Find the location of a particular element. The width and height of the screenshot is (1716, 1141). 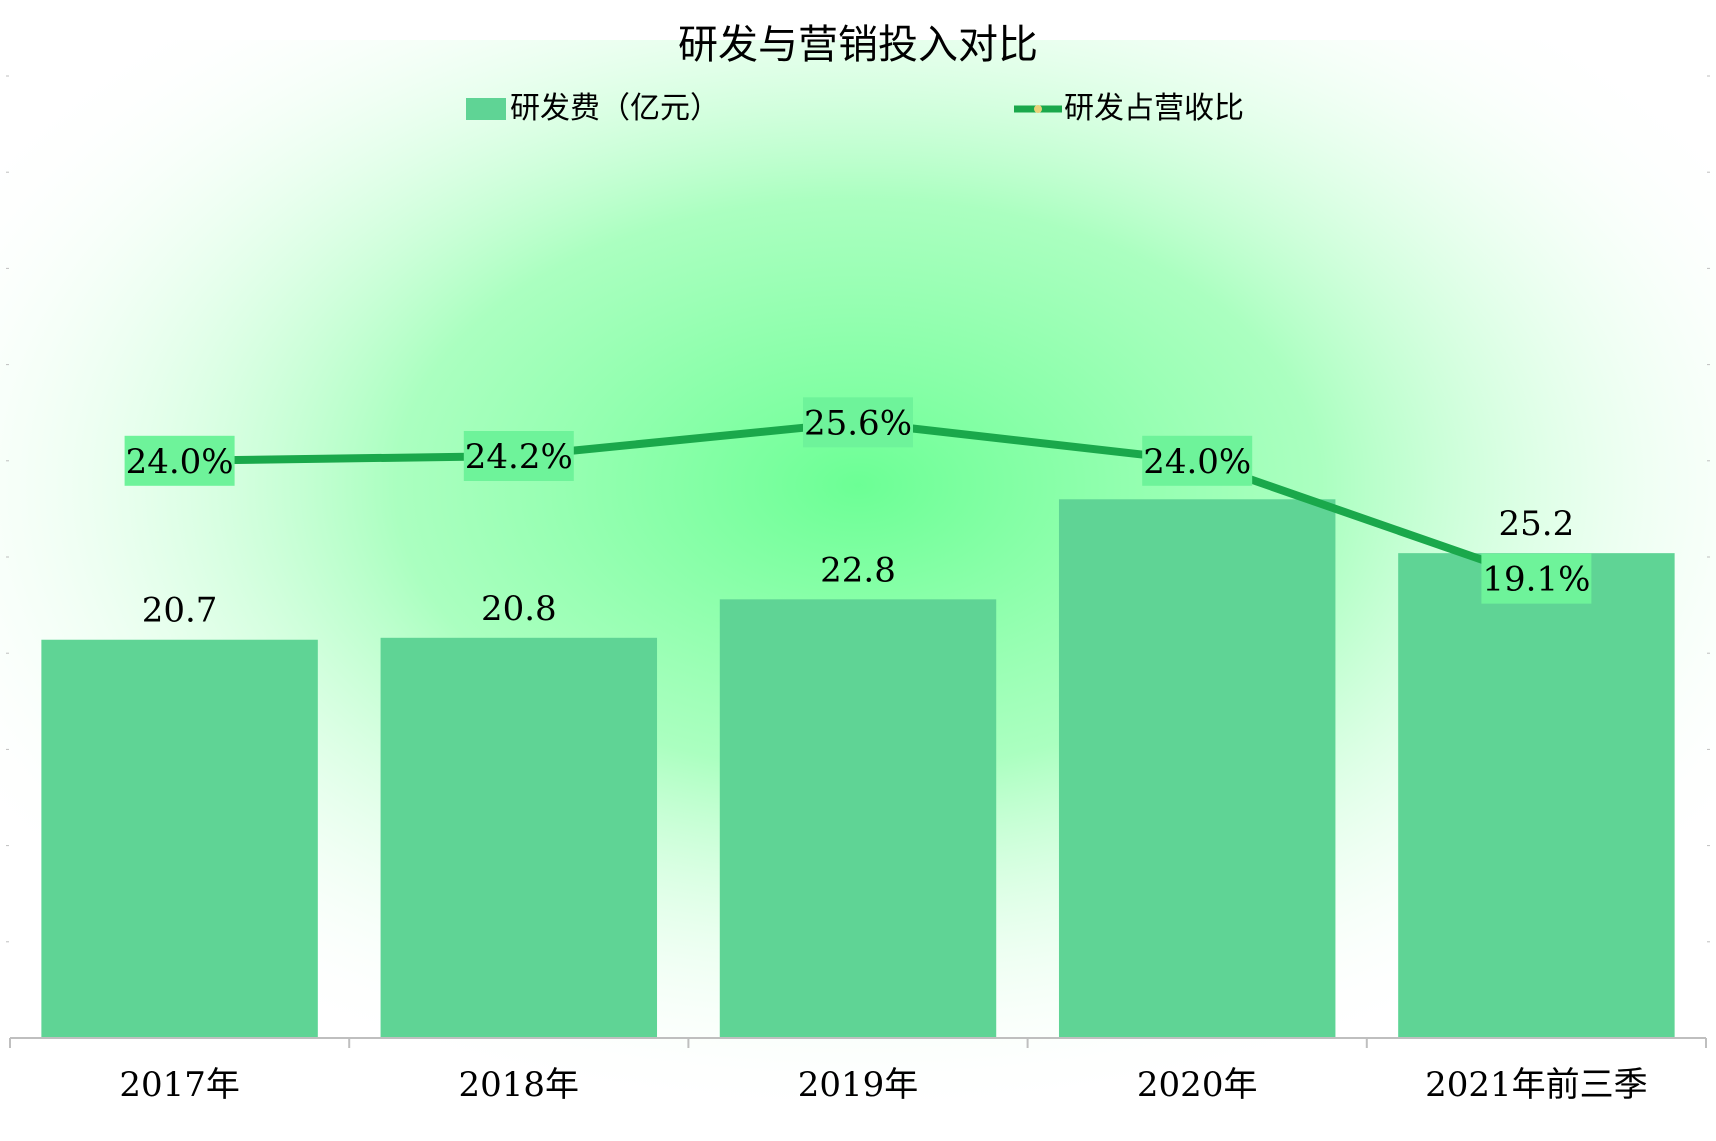

x-tick-label: 2018年 is located at coordinates (519, 1085).